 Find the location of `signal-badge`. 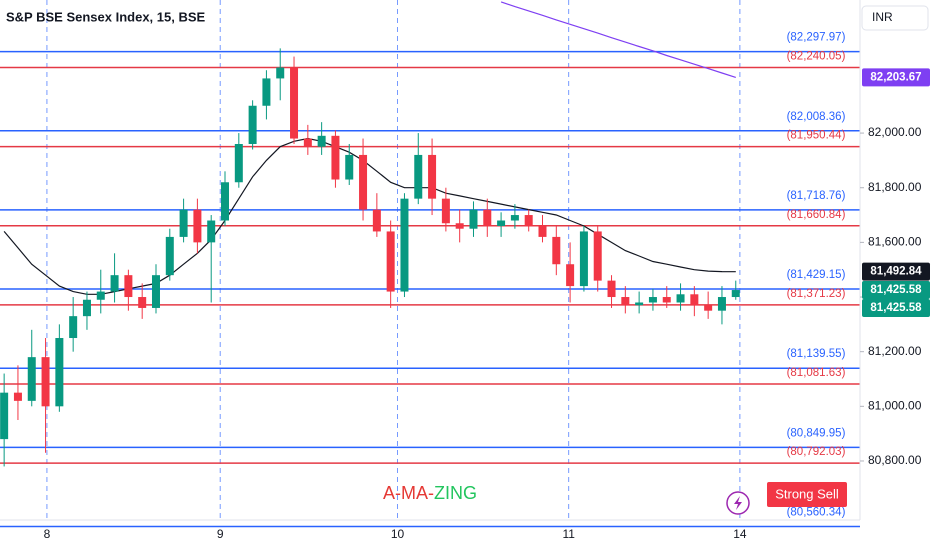

signal-badge is located at coordinates (807, 494).